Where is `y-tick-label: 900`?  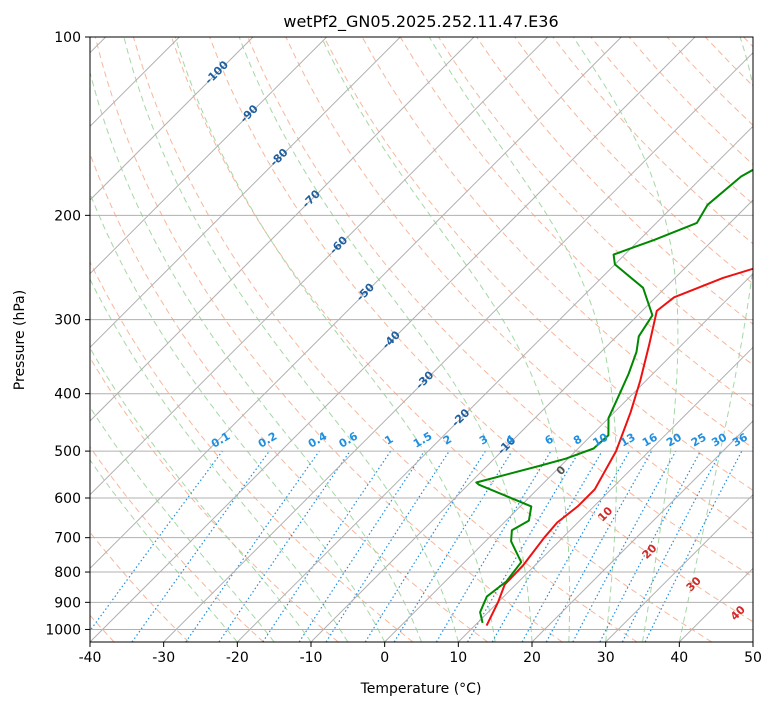 y-tick-label: 900 is located at coordinates (67, 603).